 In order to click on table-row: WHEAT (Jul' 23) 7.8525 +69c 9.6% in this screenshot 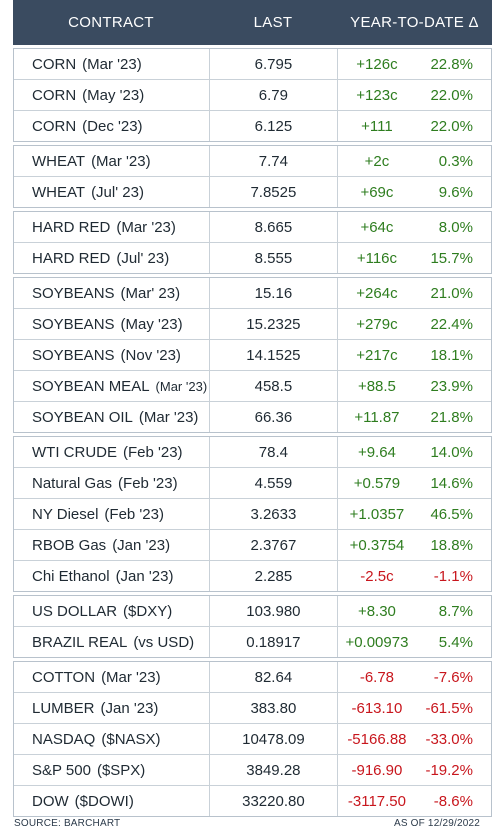, I will do `click(252, 191)`.